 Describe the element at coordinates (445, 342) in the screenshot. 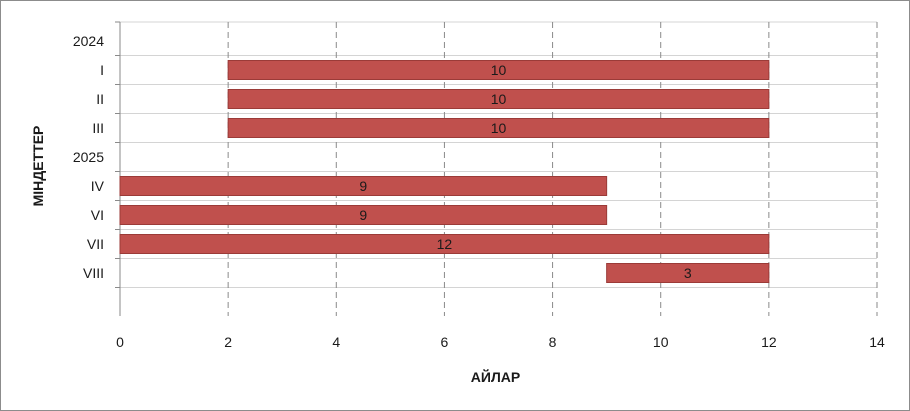

I see `x-tick-label: 6` at that location.